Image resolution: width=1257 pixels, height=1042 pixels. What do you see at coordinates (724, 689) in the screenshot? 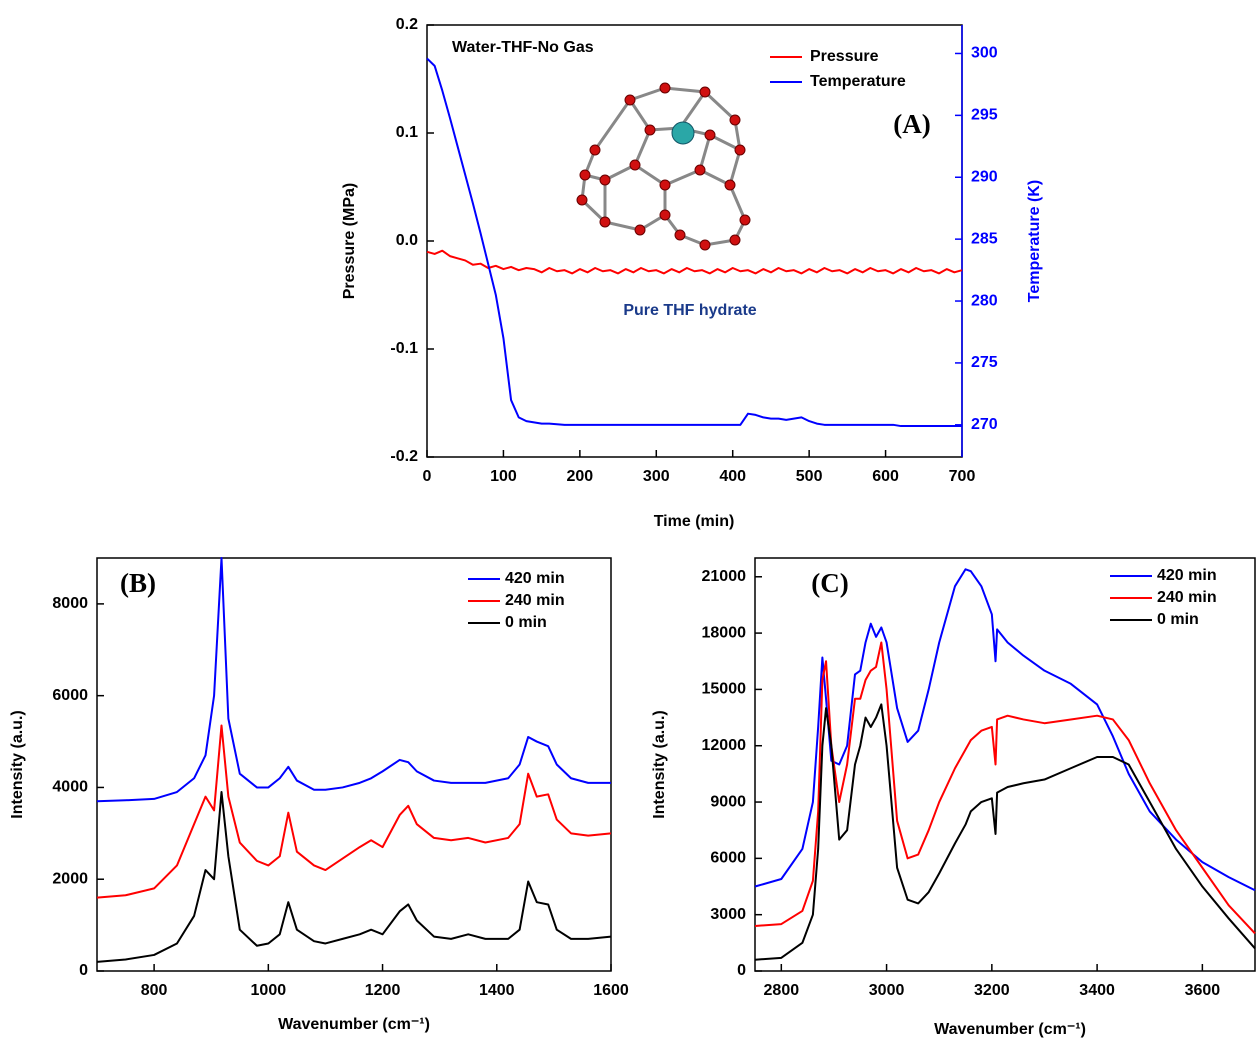
I see `y-tick-label: 15000` at bounding box center [724, 689].